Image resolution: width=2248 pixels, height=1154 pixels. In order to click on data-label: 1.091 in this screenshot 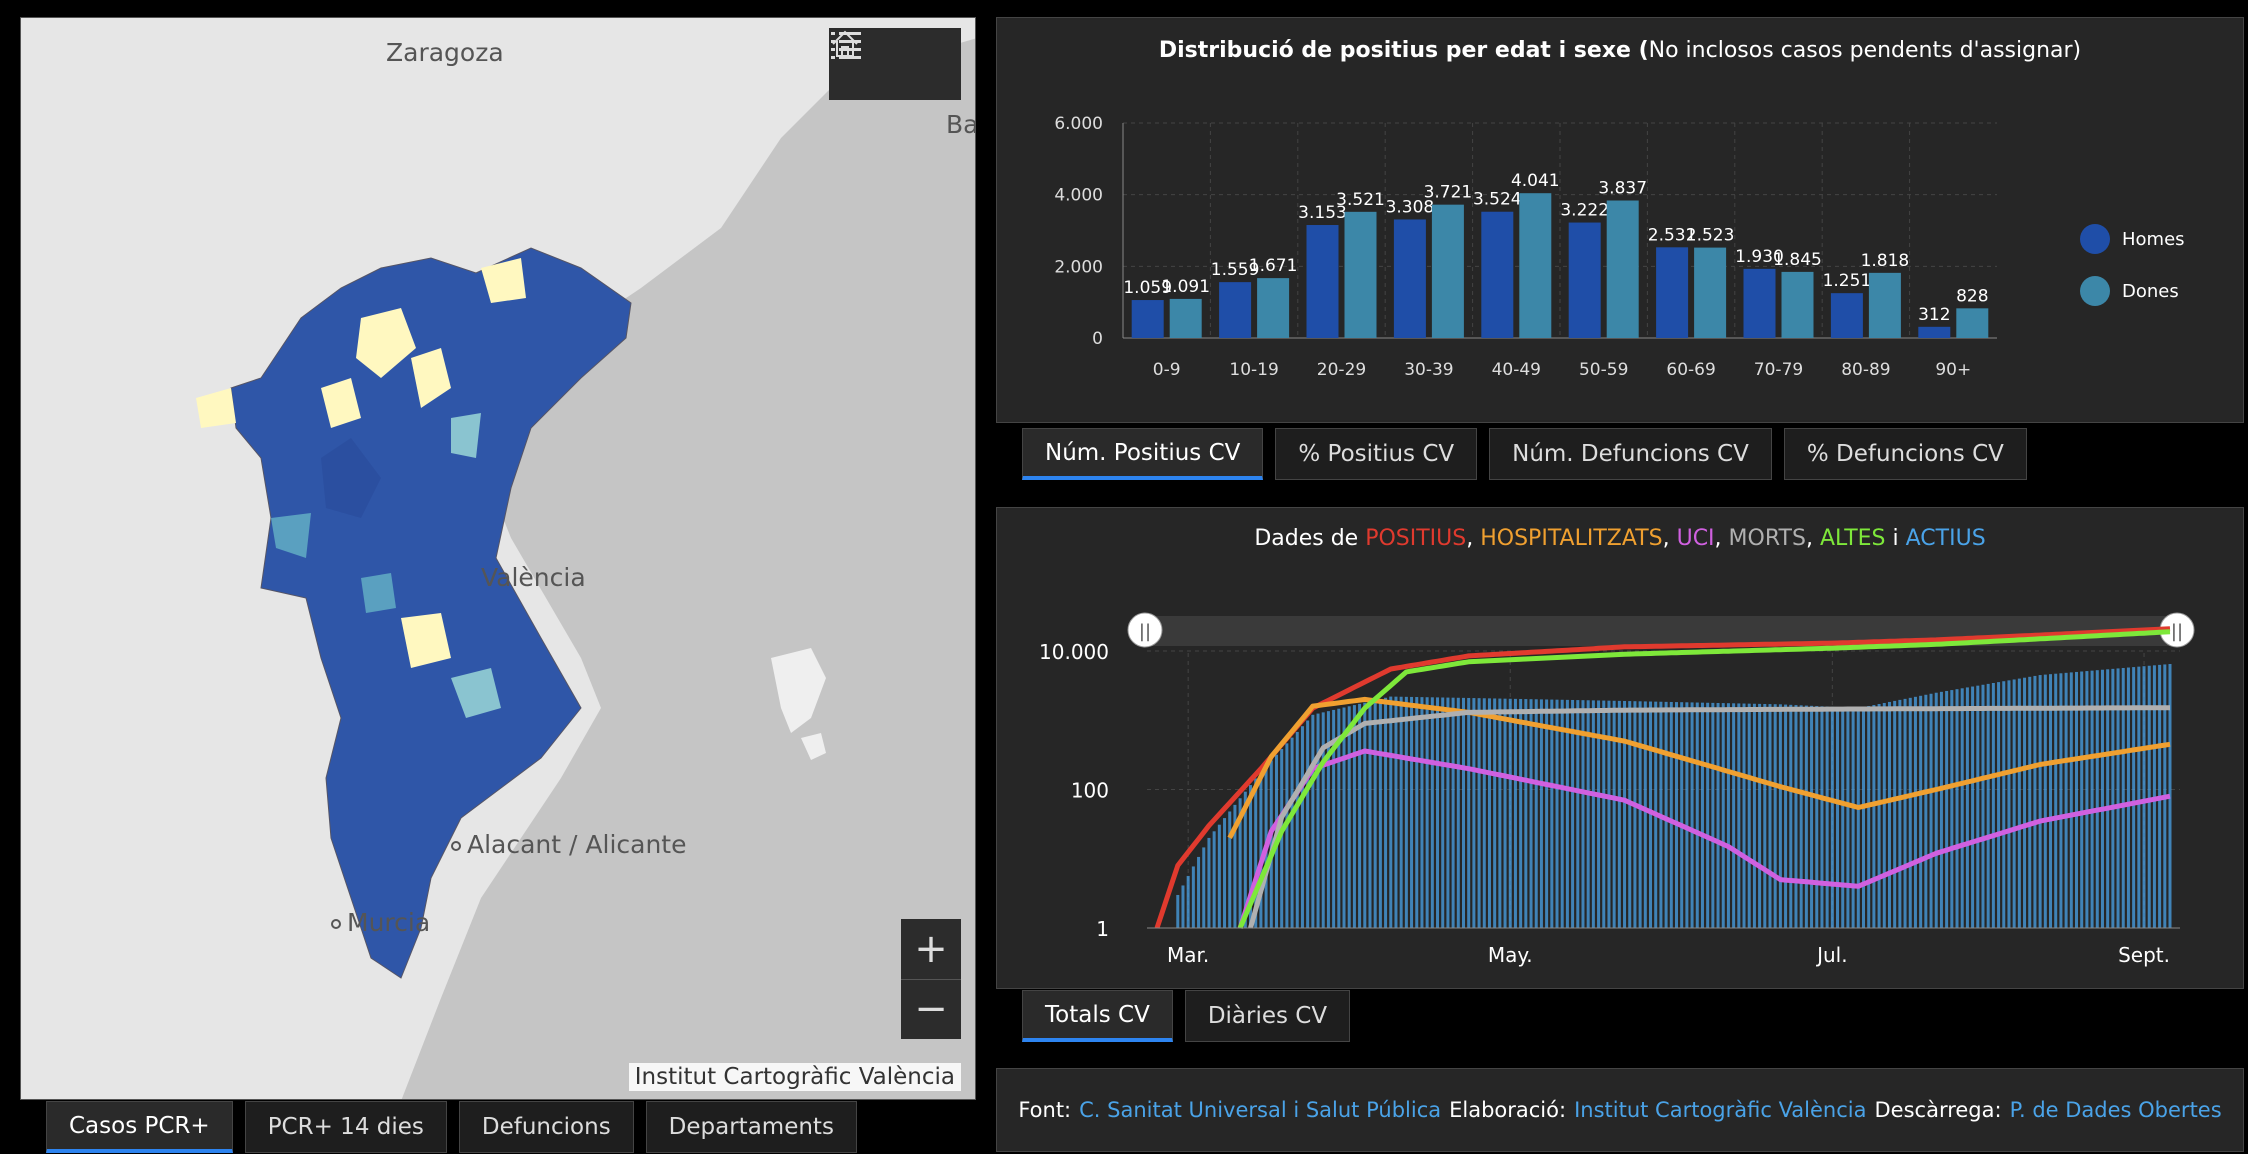, I will do `click(1185, 287)`.